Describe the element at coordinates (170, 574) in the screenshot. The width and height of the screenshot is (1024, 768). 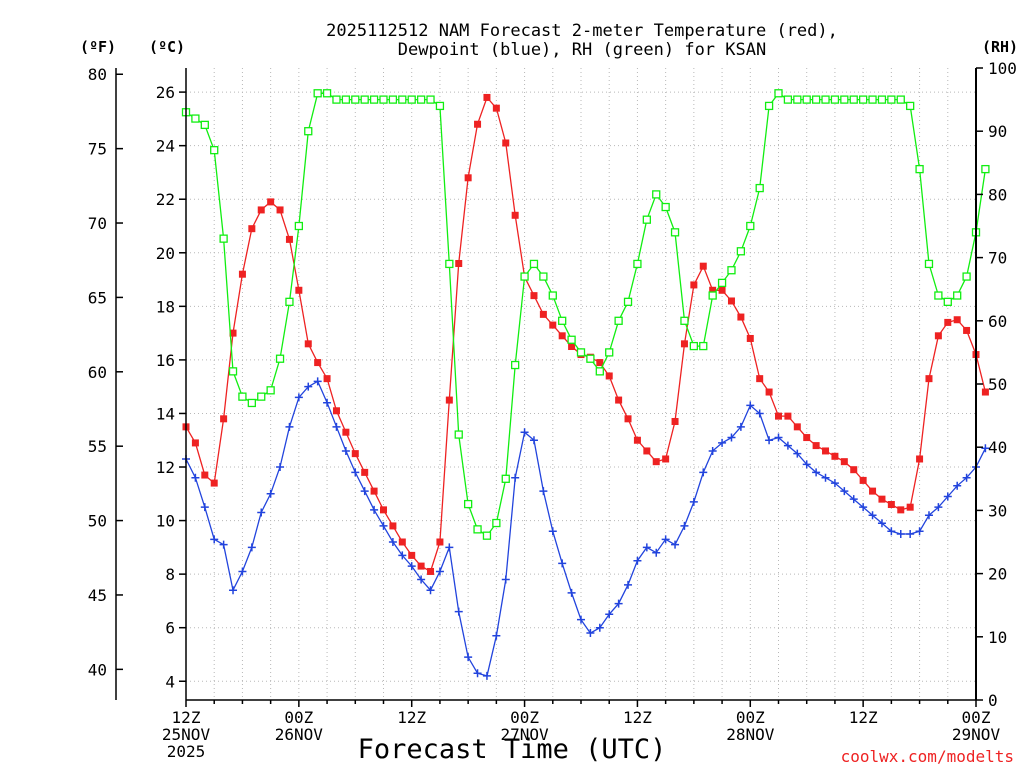
I see `celsius-tick-label: 8` at that location.